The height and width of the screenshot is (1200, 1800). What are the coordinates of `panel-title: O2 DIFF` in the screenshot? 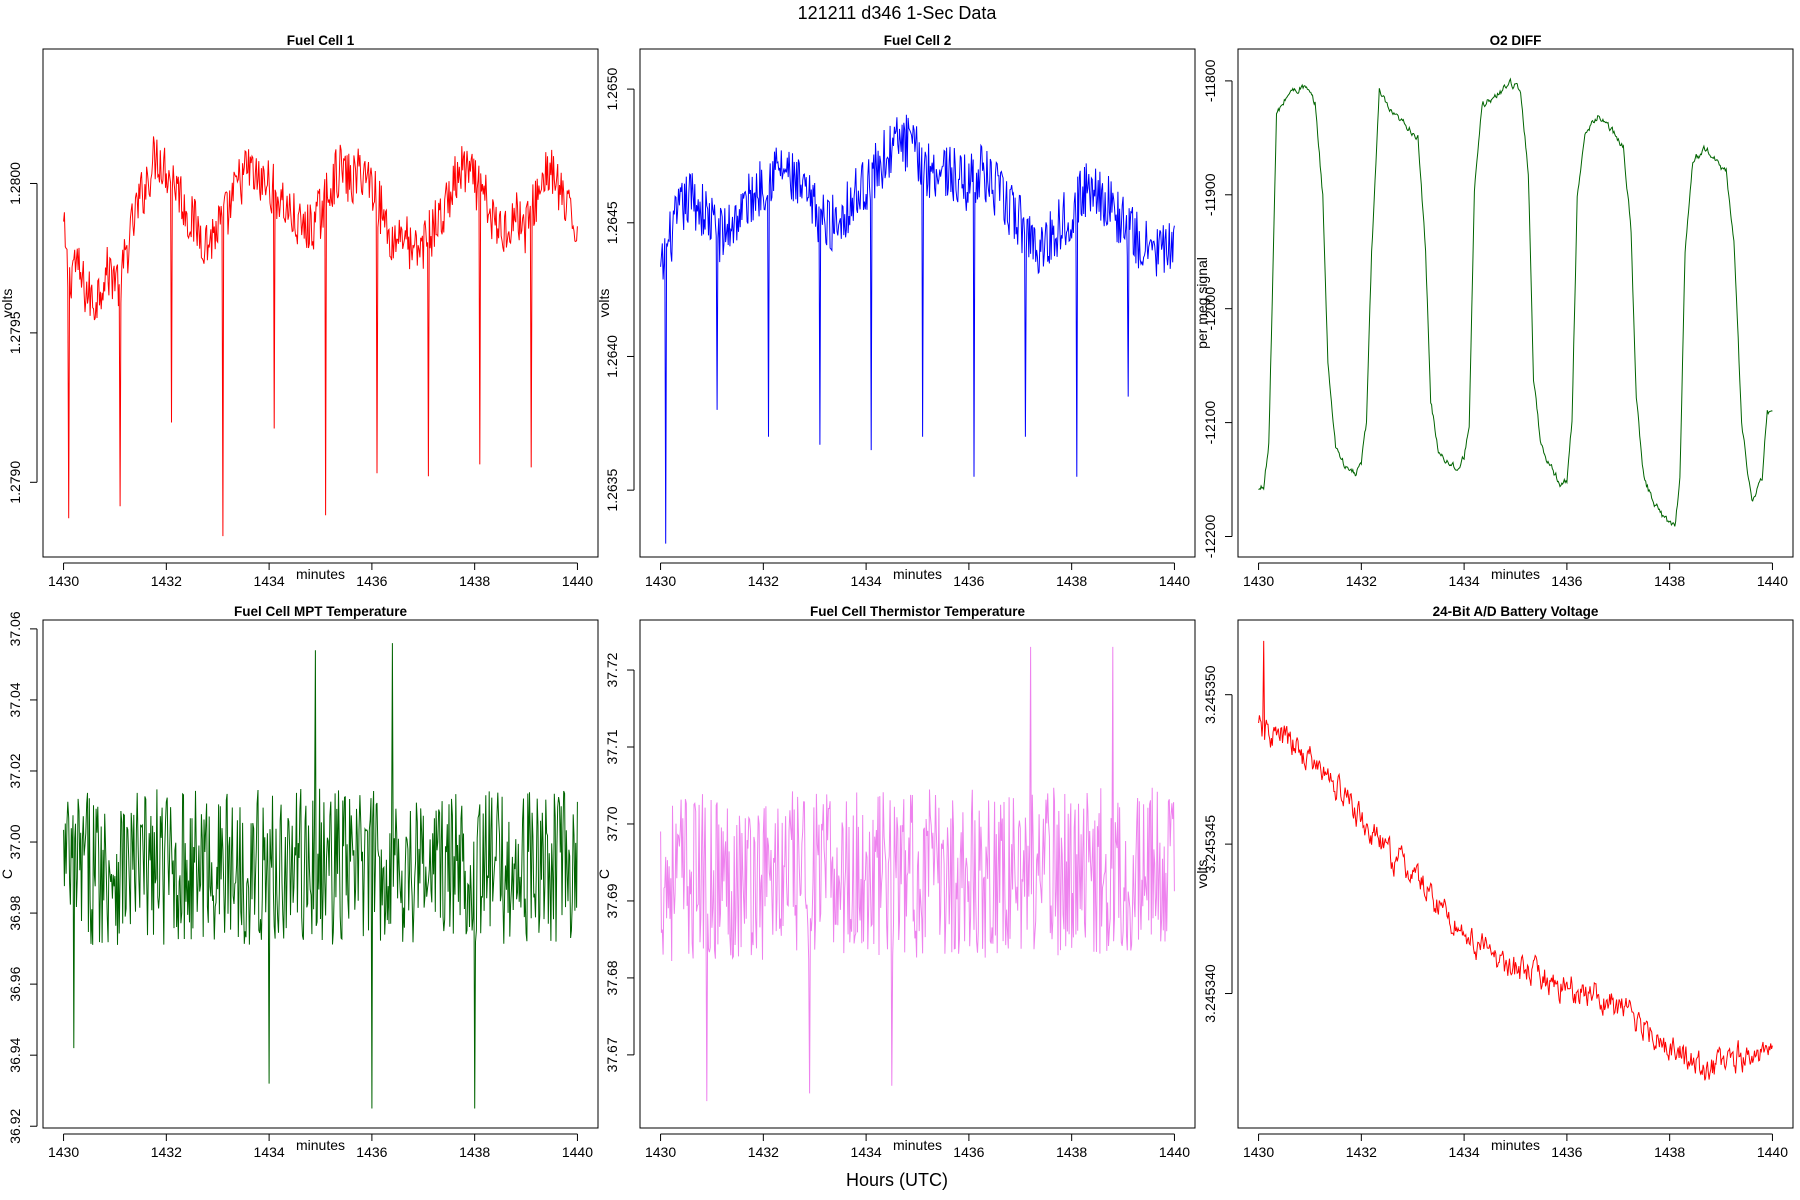 It's located at (1516, 40).